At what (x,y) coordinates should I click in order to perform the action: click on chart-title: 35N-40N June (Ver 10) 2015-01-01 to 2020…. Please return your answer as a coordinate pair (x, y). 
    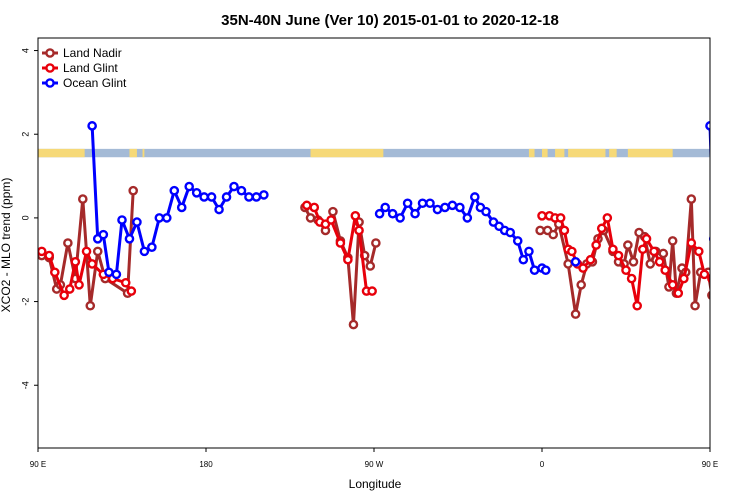
    Looking at the image, I should click on (390, 20).